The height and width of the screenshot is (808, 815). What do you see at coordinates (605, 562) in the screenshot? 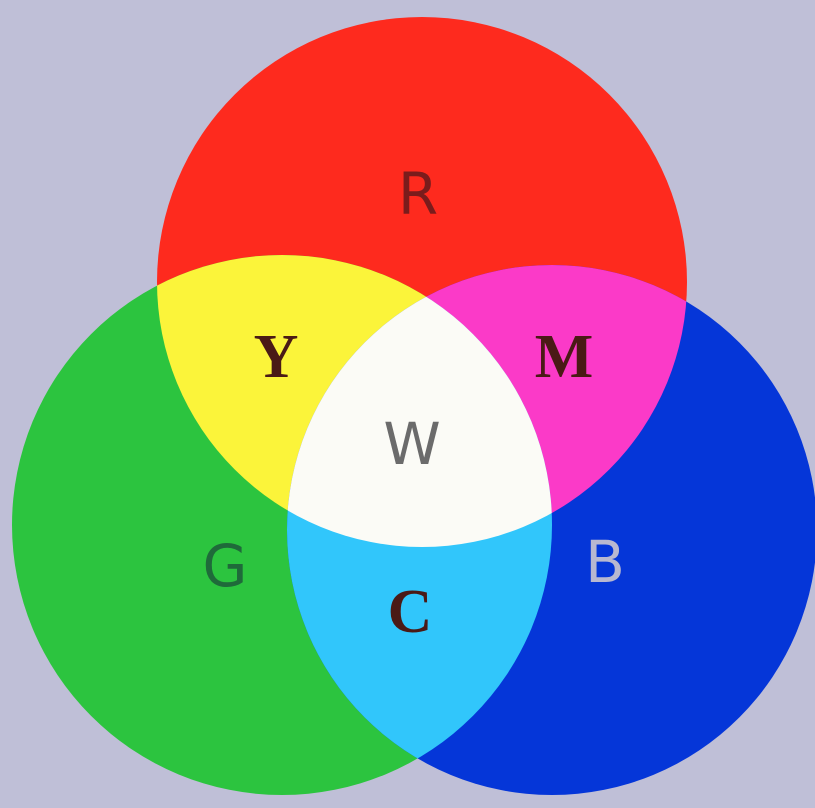
I see `label-b: B` at bounding box center [605, 562].